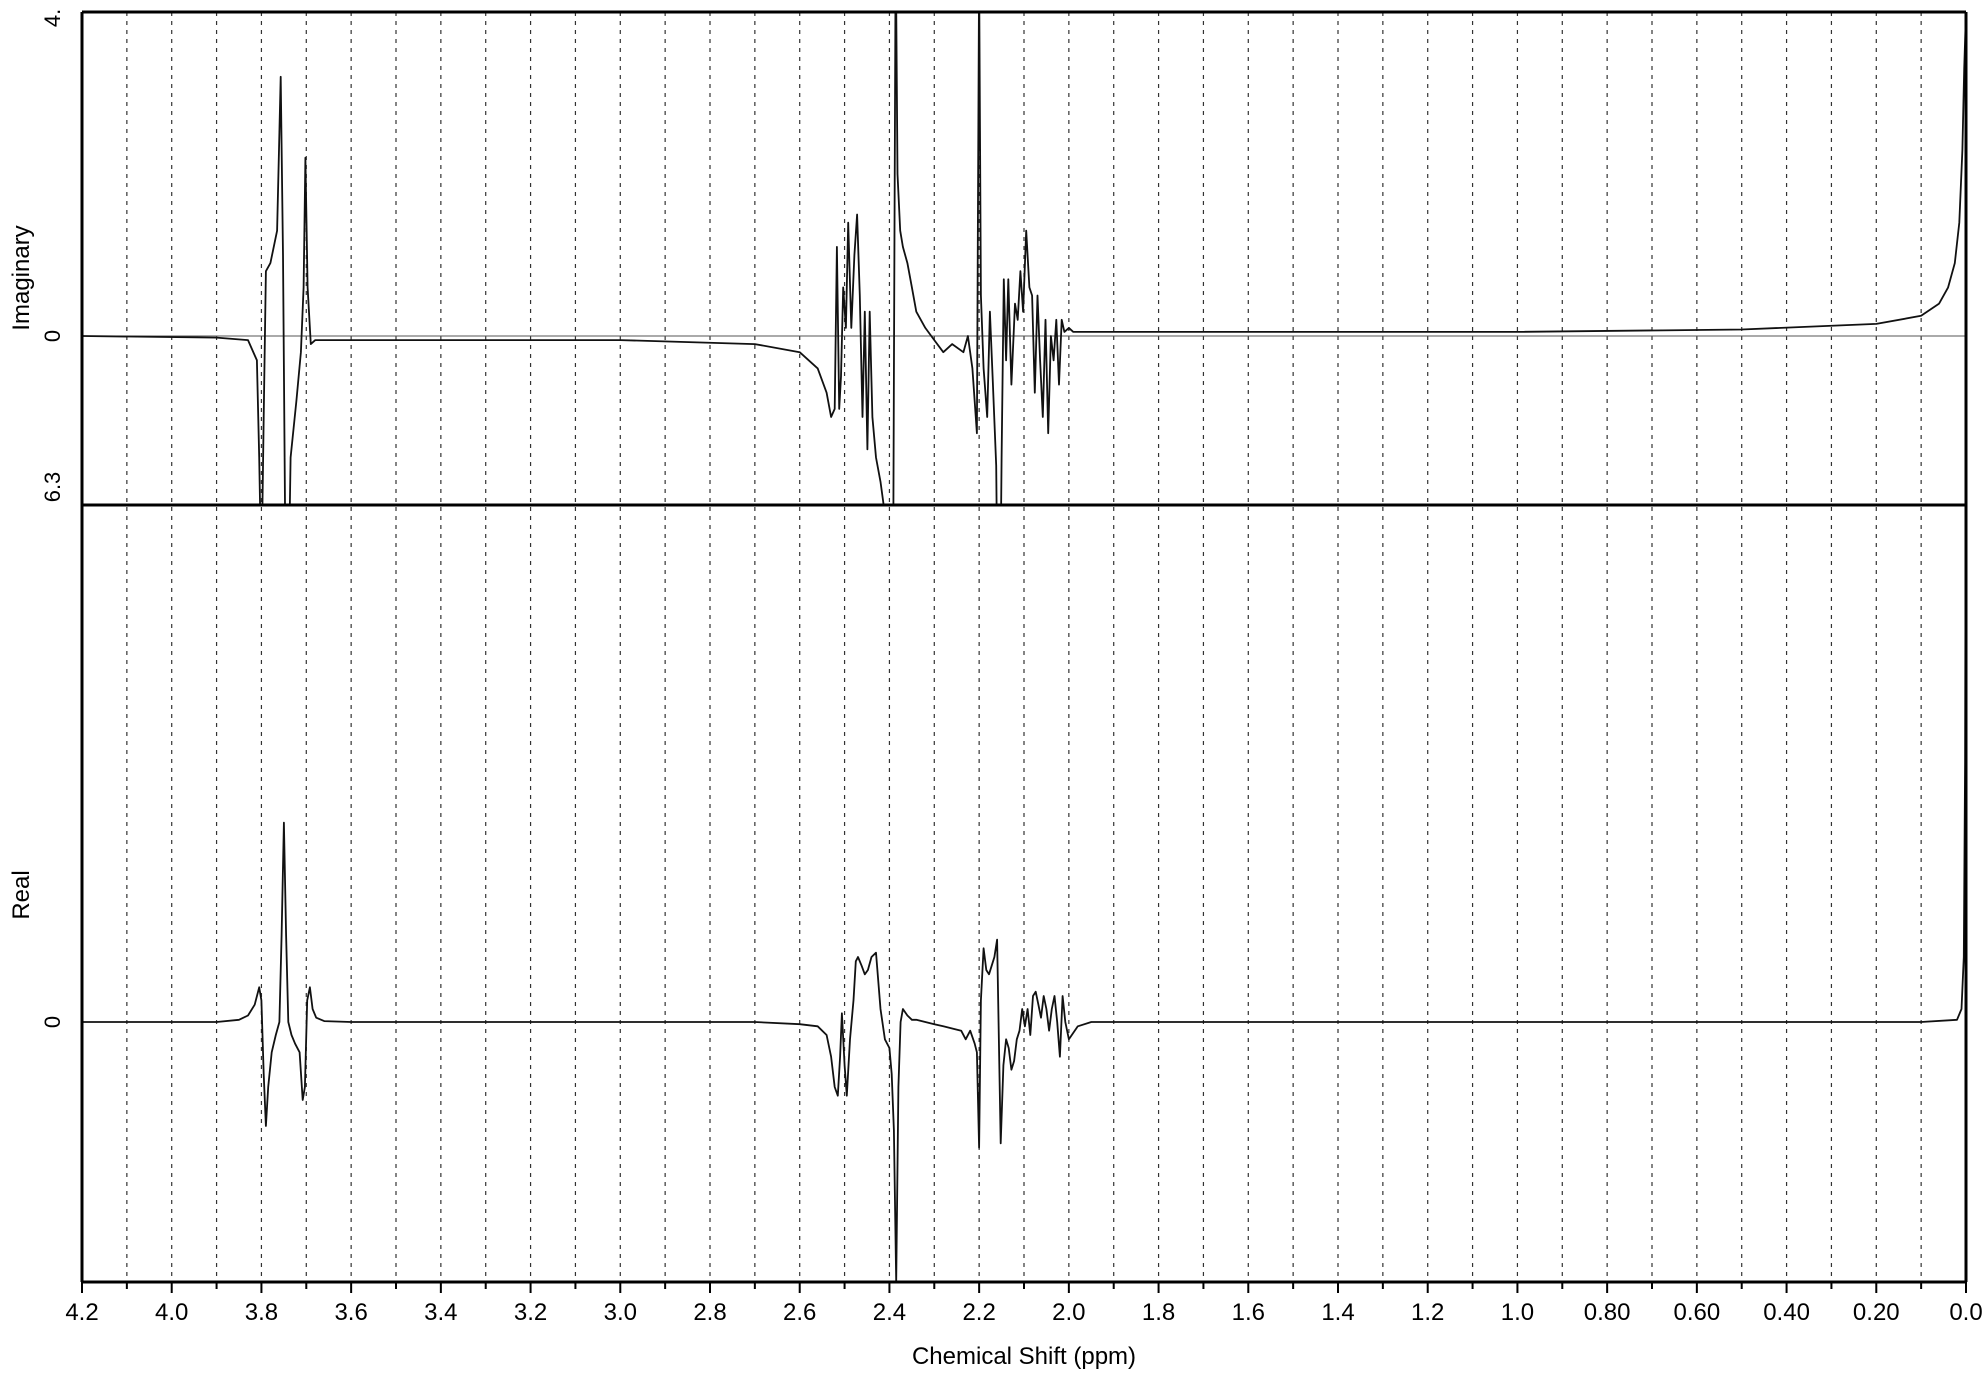  I want to click on x-tick-label: 2.0, so click(1068, 1312).